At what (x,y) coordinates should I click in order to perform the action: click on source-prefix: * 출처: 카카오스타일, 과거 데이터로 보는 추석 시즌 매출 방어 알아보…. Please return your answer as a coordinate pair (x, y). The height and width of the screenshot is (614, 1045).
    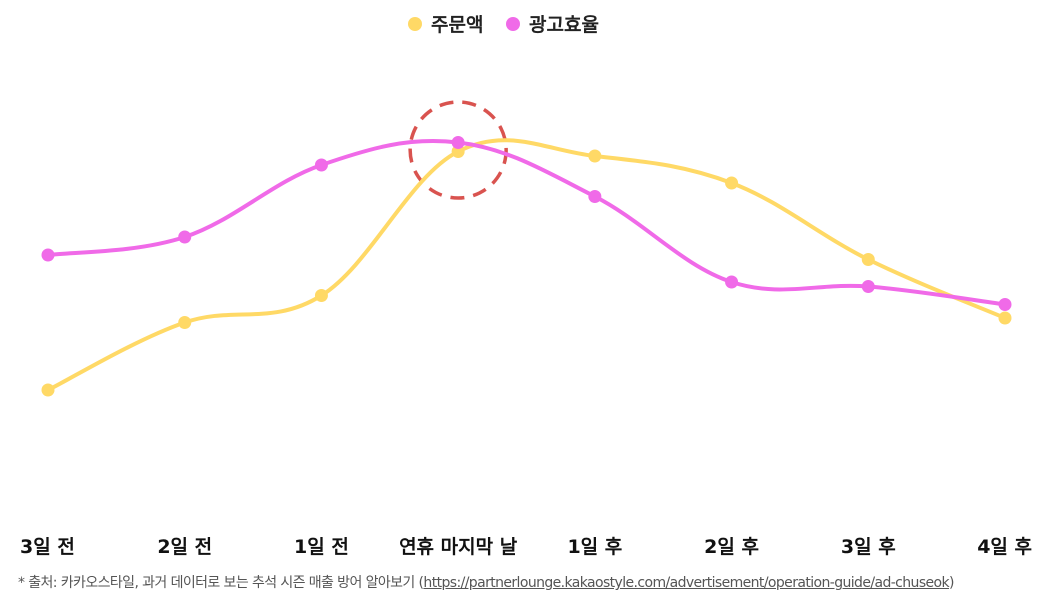
    Looking at the image, I should click on (221, 583).